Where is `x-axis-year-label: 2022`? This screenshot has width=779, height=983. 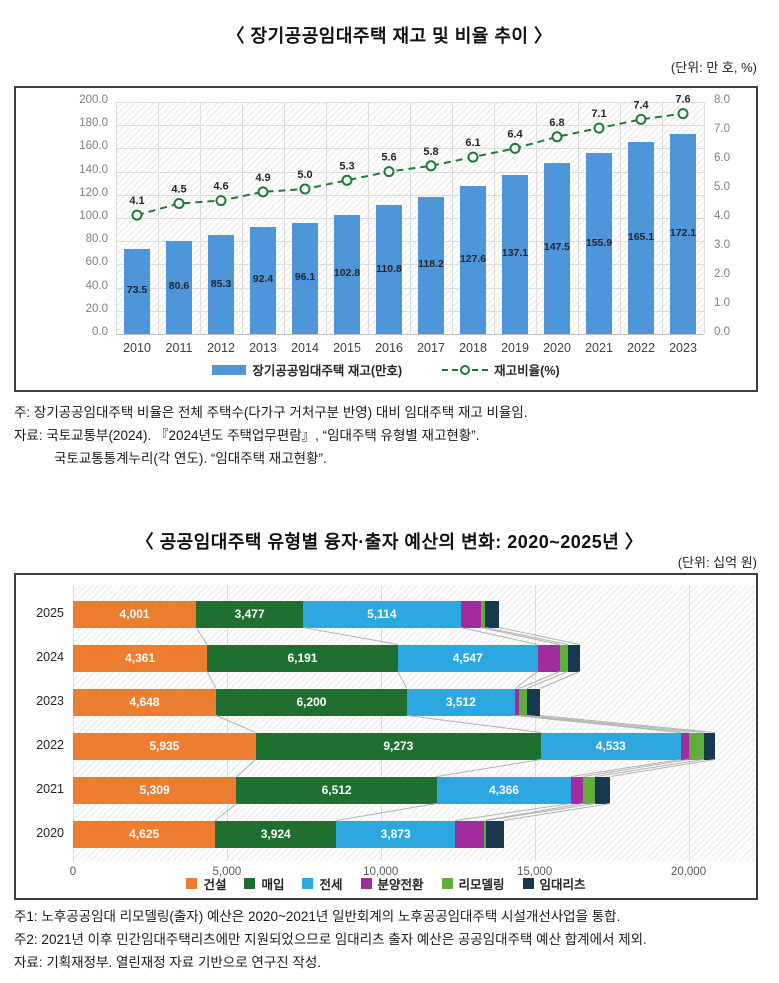
x-axis-year-label: 2022 is located at coordinates (641, 348).